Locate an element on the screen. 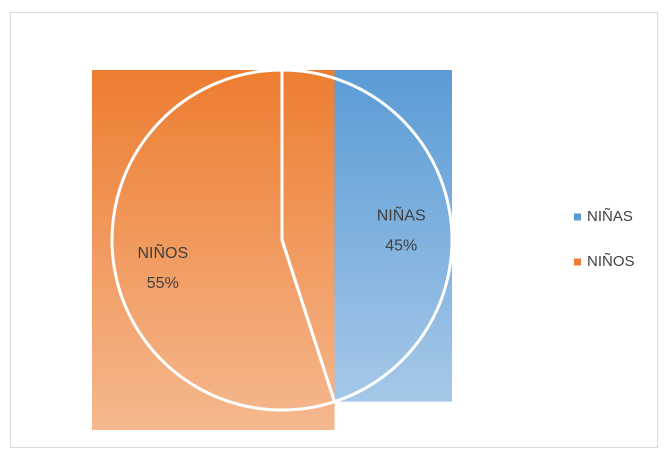  data-label-name: NIÑAS is located at coordinates (401, 214).